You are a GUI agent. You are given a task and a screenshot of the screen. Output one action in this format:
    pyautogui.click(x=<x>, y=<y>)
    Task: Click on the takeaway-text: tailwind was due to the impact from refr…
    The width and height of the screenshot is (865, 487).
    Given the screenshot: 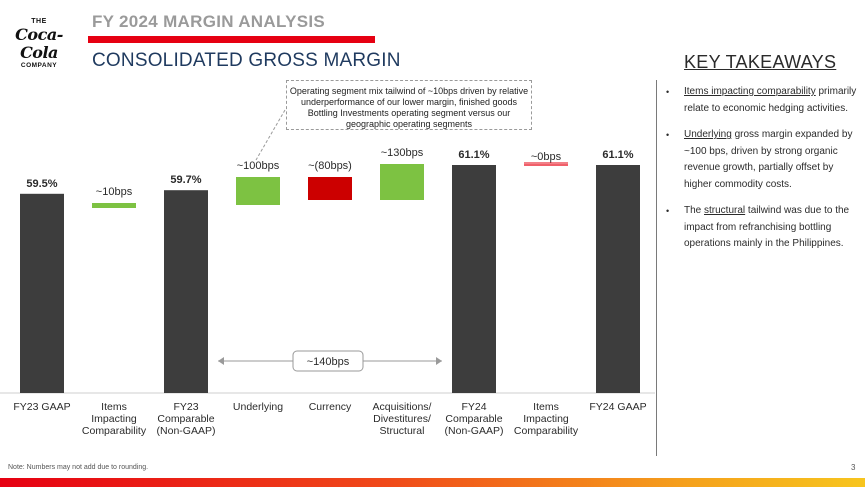 What is the action you would take?
    pyautogui.click(x=767, y=227)
    